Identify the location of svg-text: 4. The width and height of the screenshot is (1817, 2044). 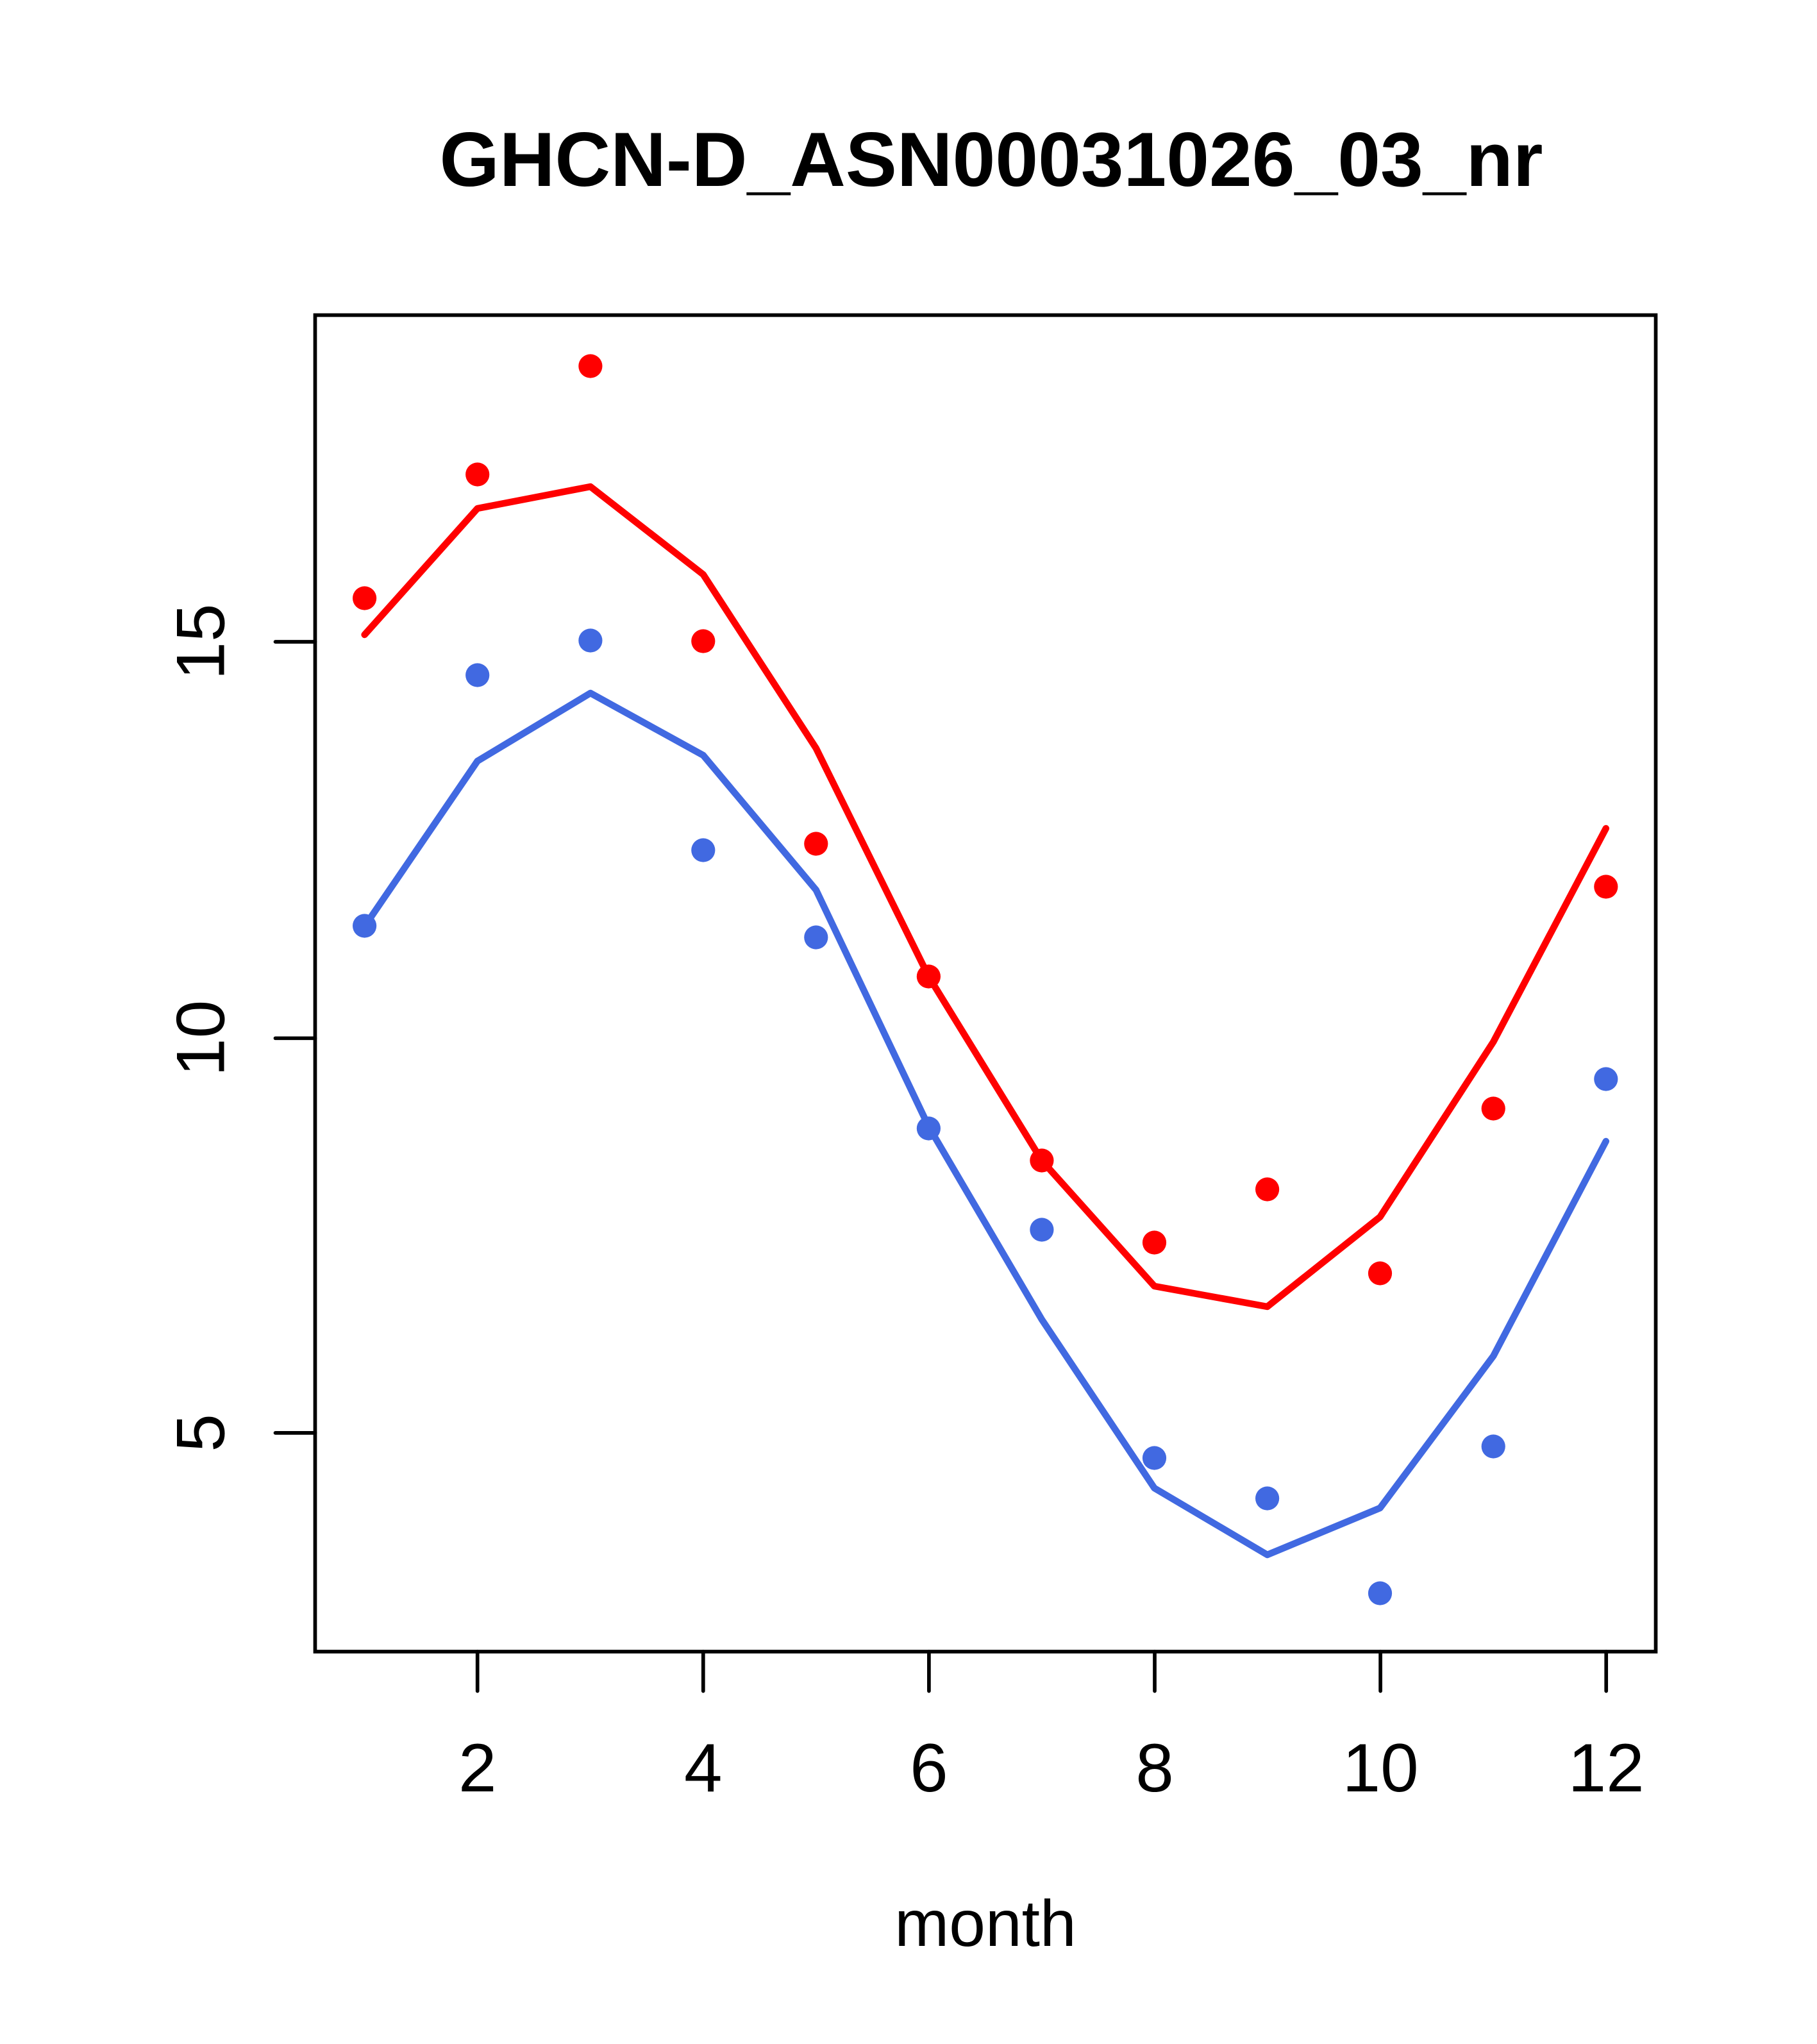
(703, 1767).